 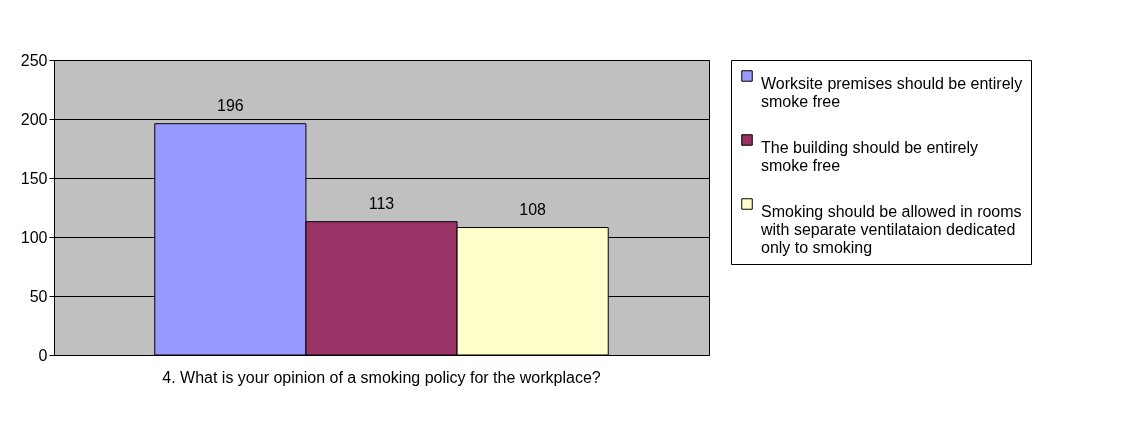 I want to click on data-label: 113, so click(x=381, y=203).